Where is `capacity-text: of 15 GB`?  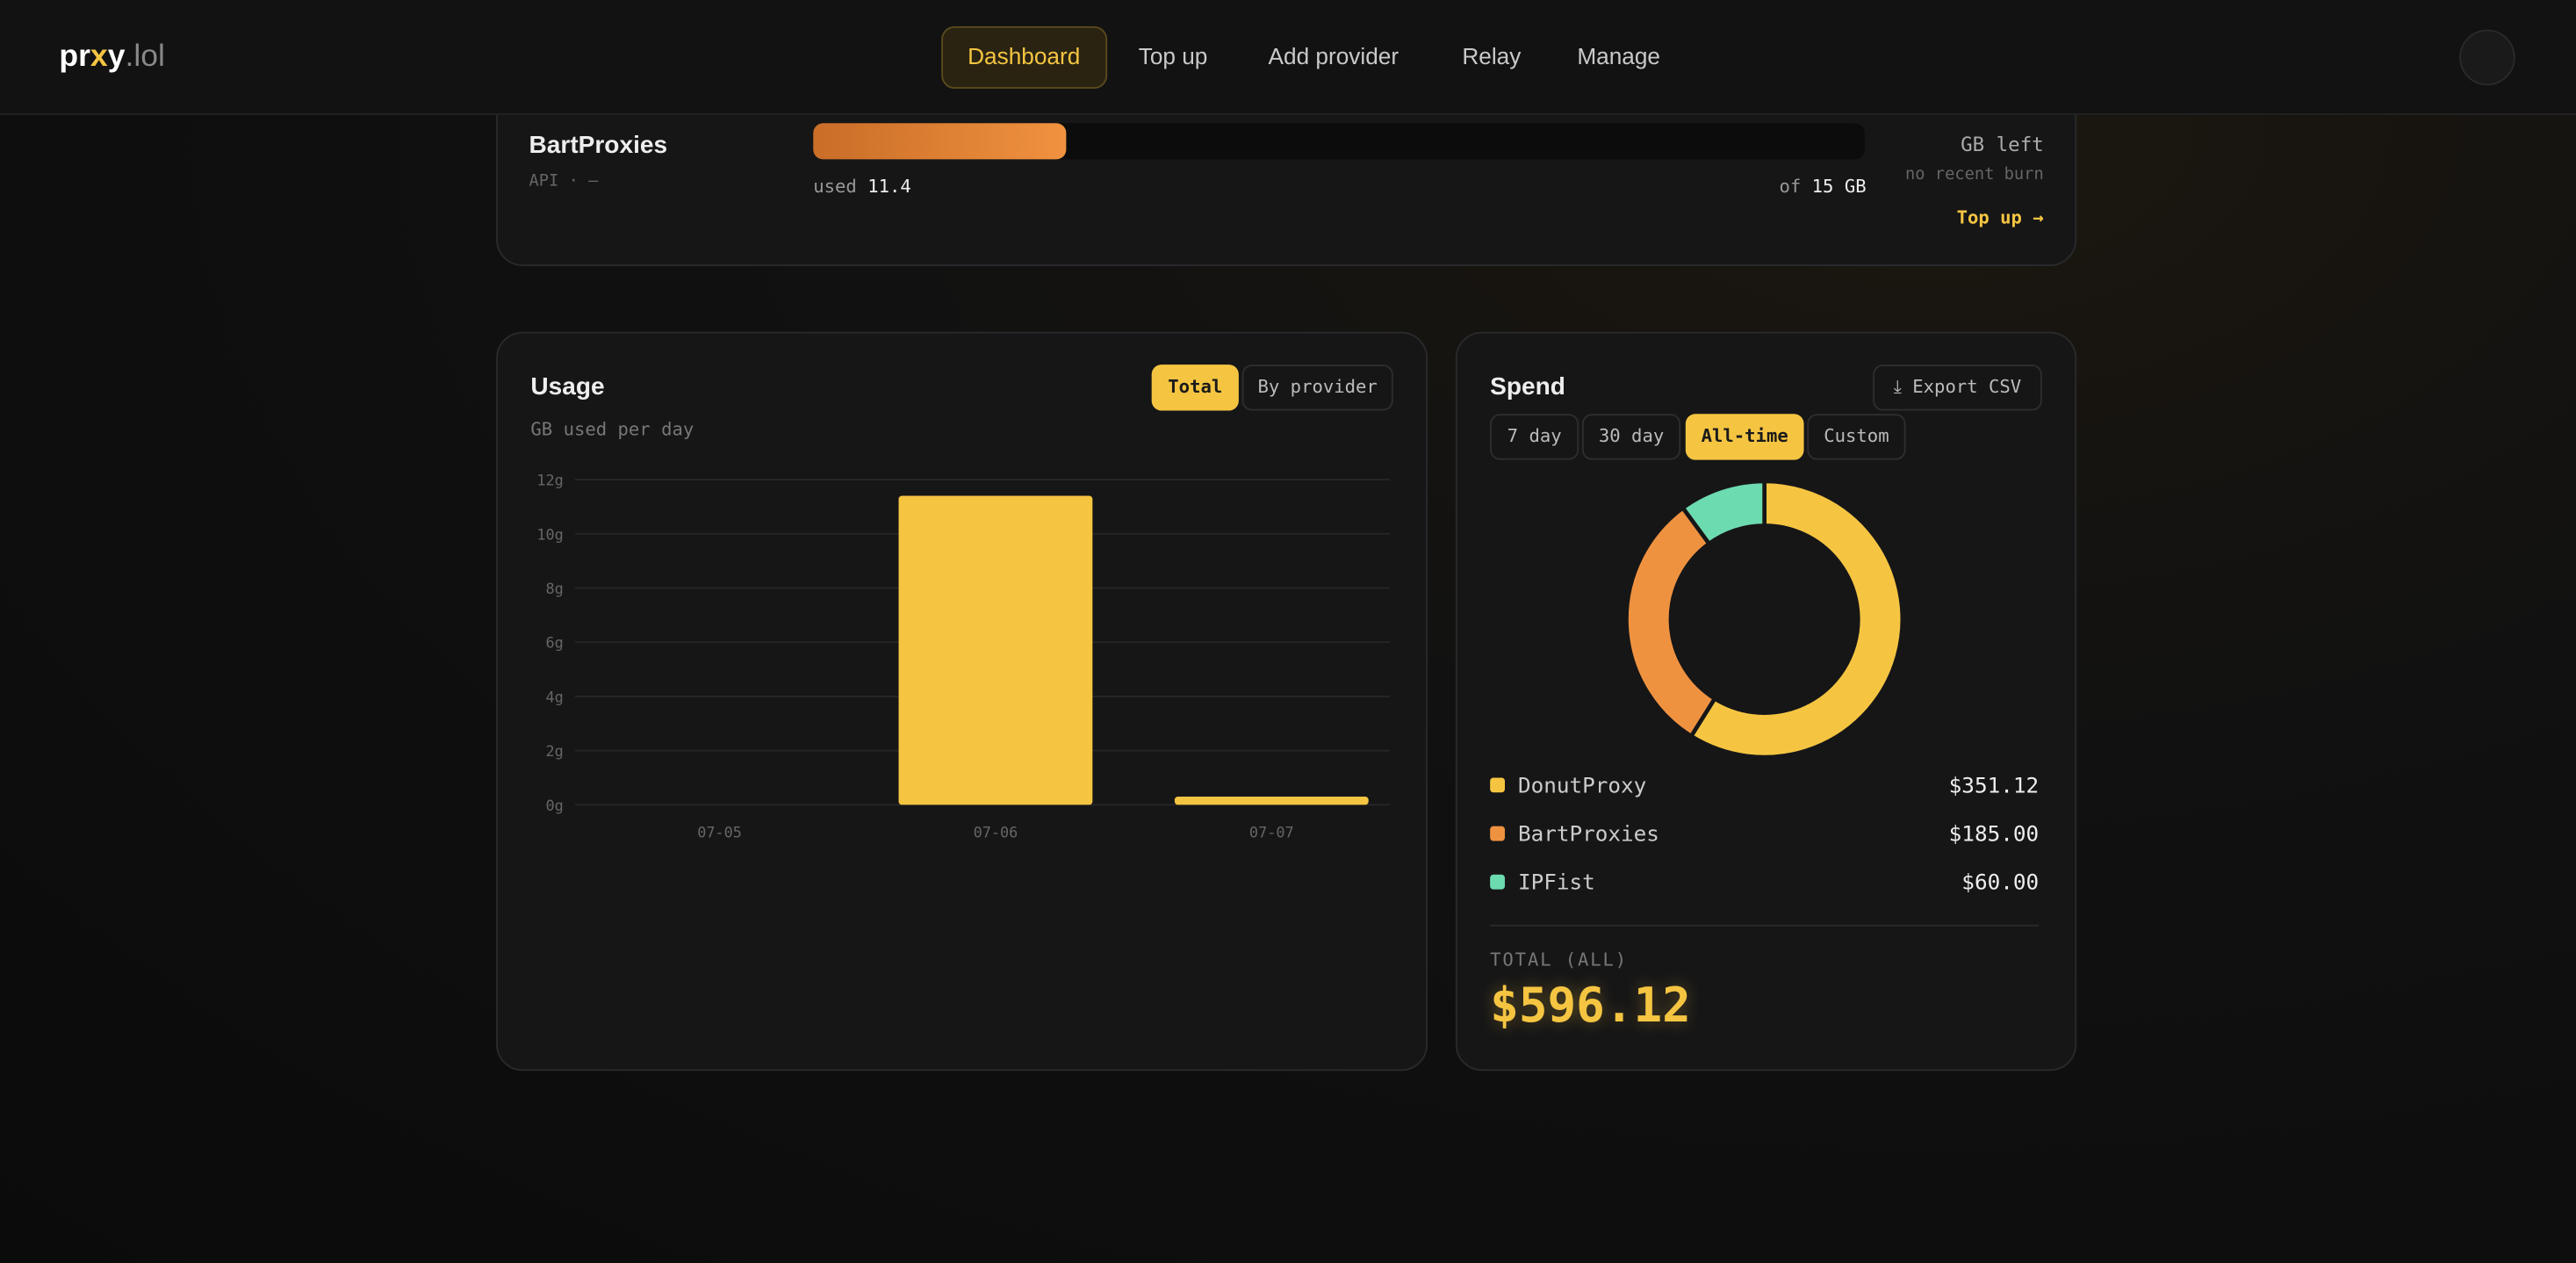 capacity-text: of 15 GB is located at coordinates (1822, 186).